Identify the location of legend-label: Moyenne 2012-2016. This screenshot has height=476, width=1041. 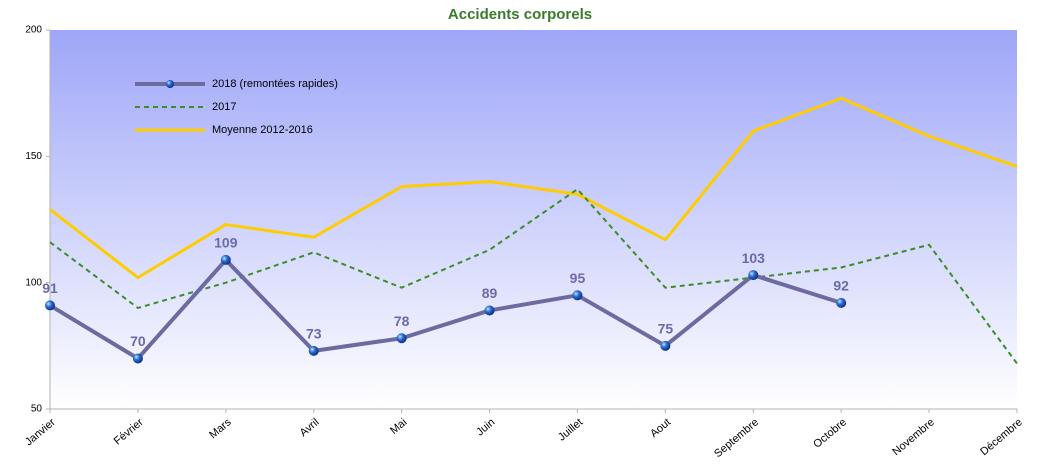
(262, 130).